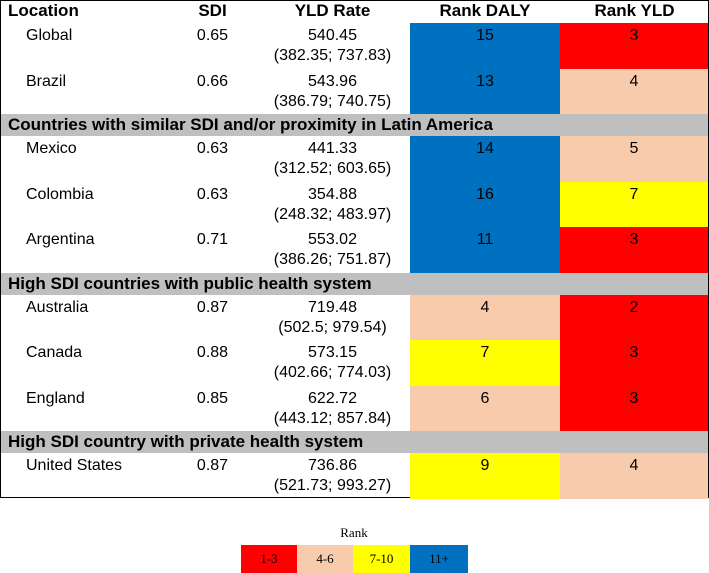 The width and height of the screenshot is (709, 573). What do you see at coordinates (485, 352) in the screenshot?
I see `rank-daly: 7` at bounding box center [485, 352].